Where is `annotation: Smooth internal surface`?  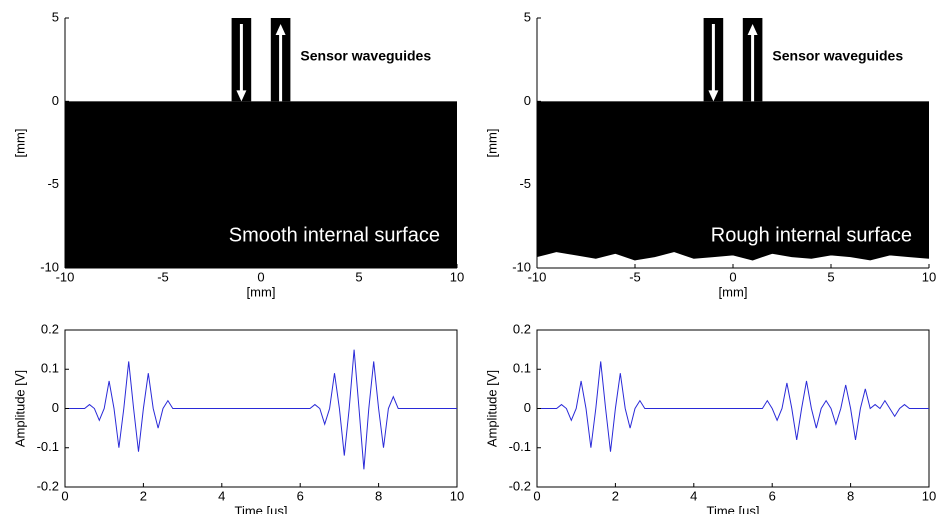 annotation: Smooth internal surface is located at coordinates (334, 235).